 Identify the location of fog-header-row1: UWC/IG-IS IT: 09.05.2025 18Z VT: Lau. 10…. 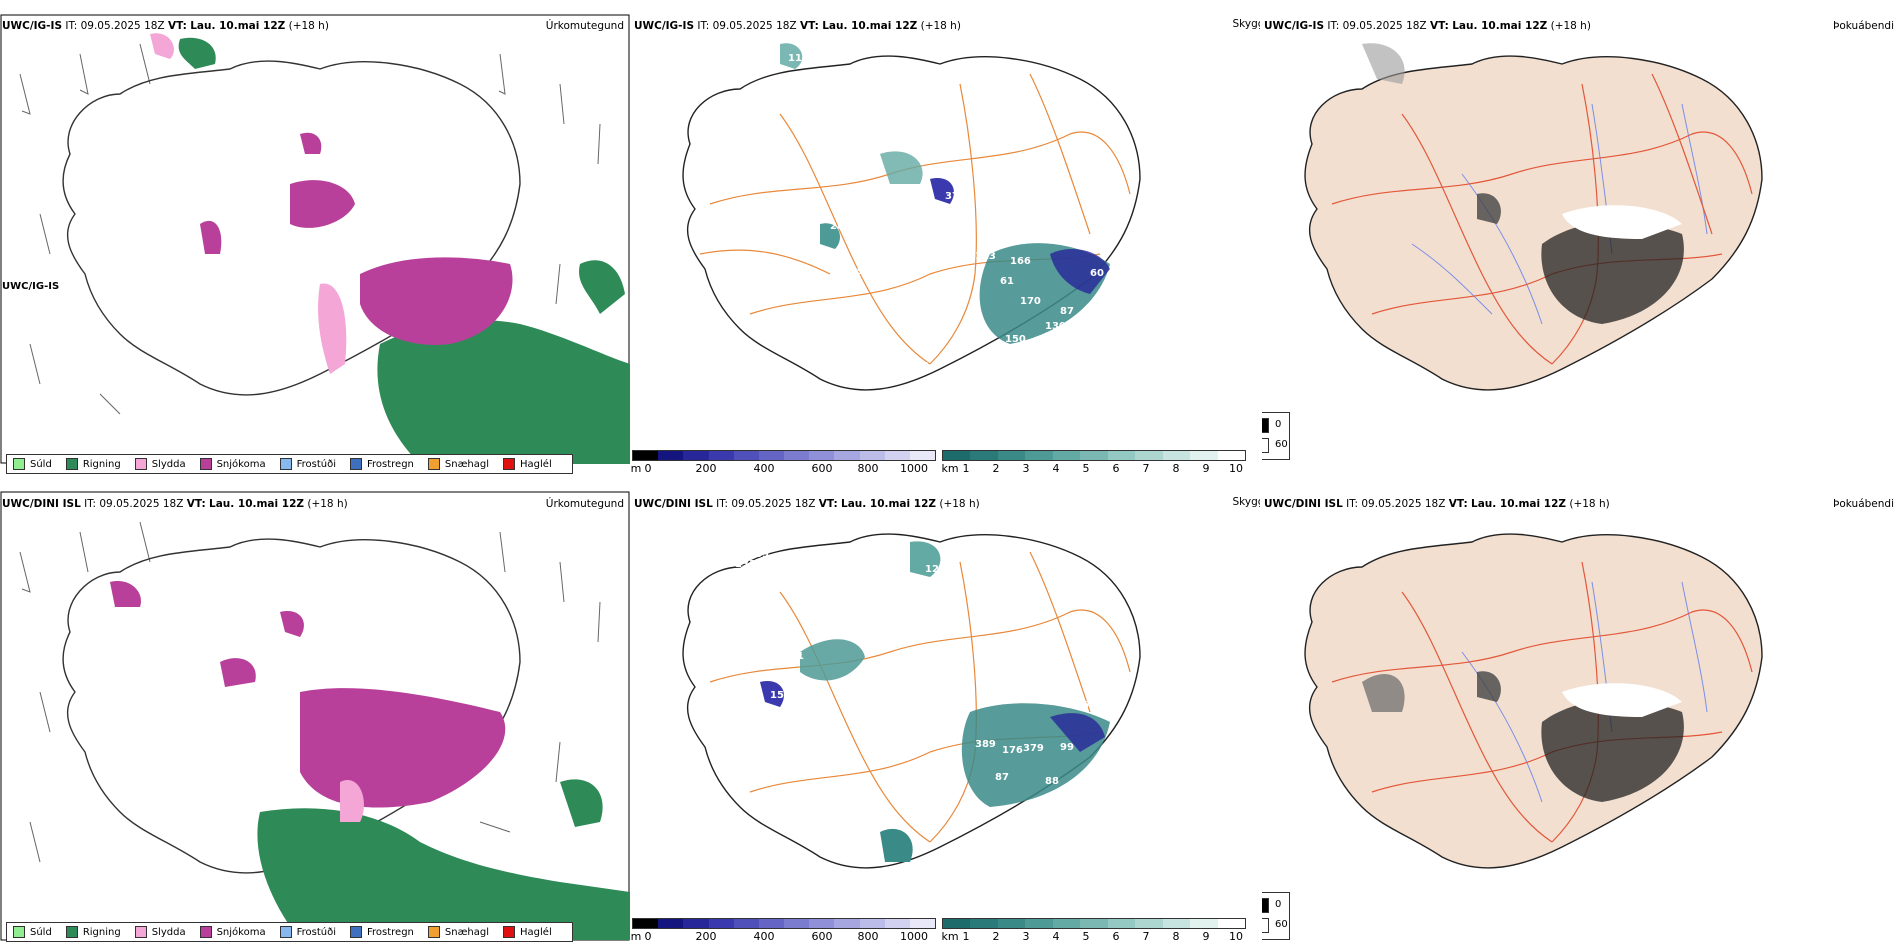
(1427, 26).